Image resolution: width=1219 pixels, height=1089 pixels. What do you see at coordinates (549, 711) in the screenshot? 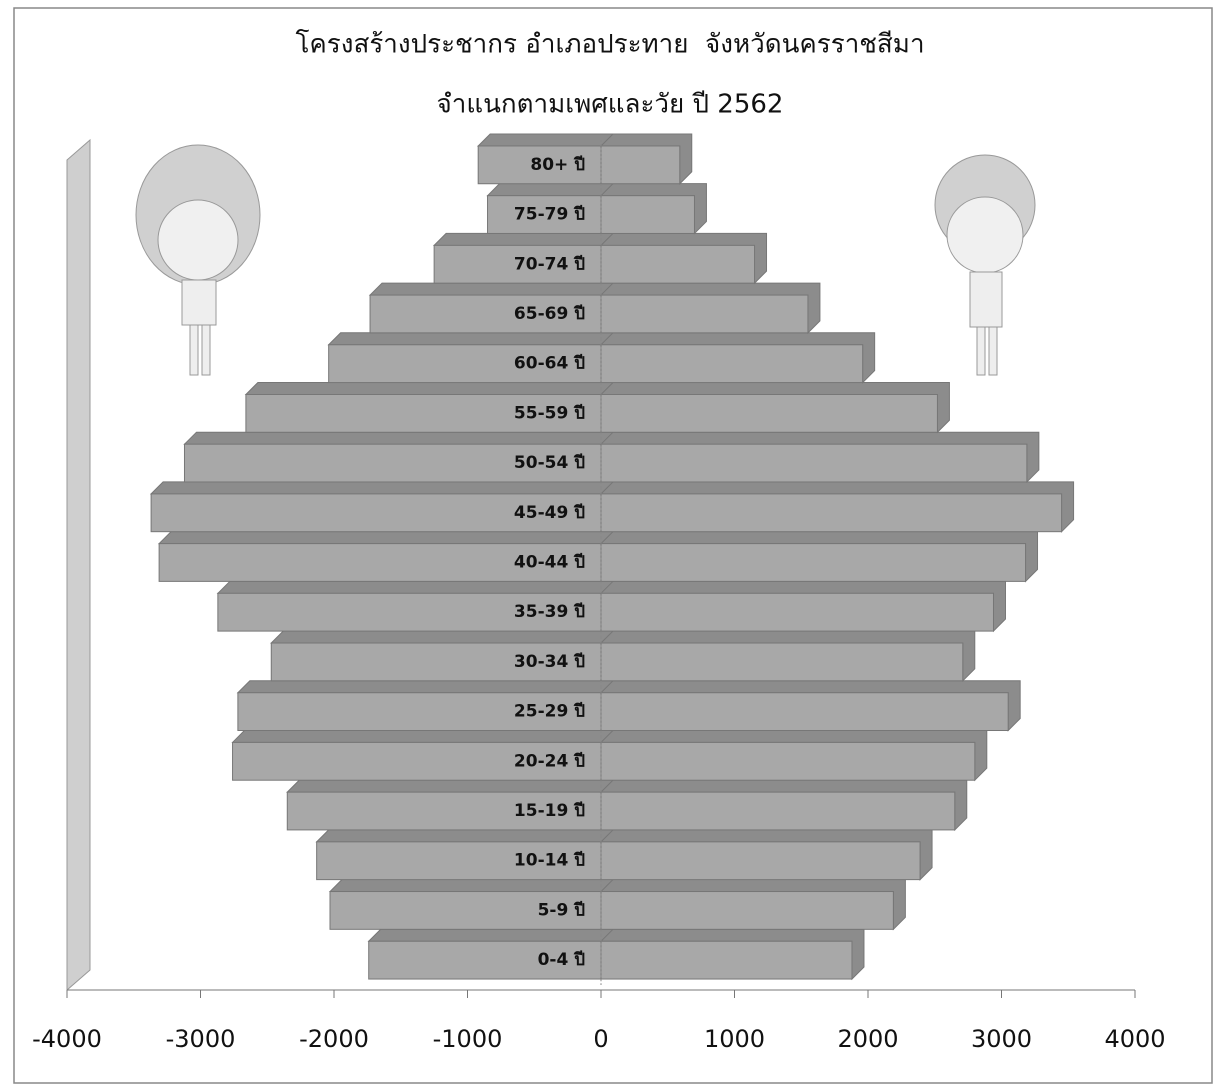
I see `category-label: 25-29 ปี` at bounding box center [549, 711].